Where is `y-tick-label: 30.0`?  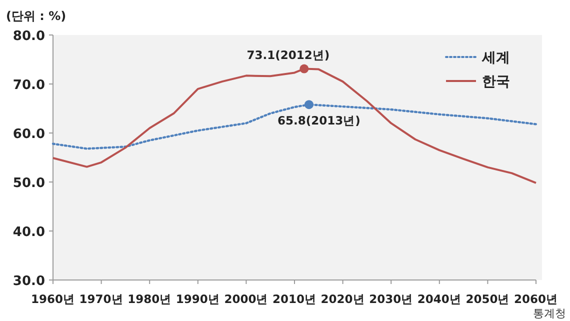 y-tick-label: 30.0 is located at coordinates (28, 281).